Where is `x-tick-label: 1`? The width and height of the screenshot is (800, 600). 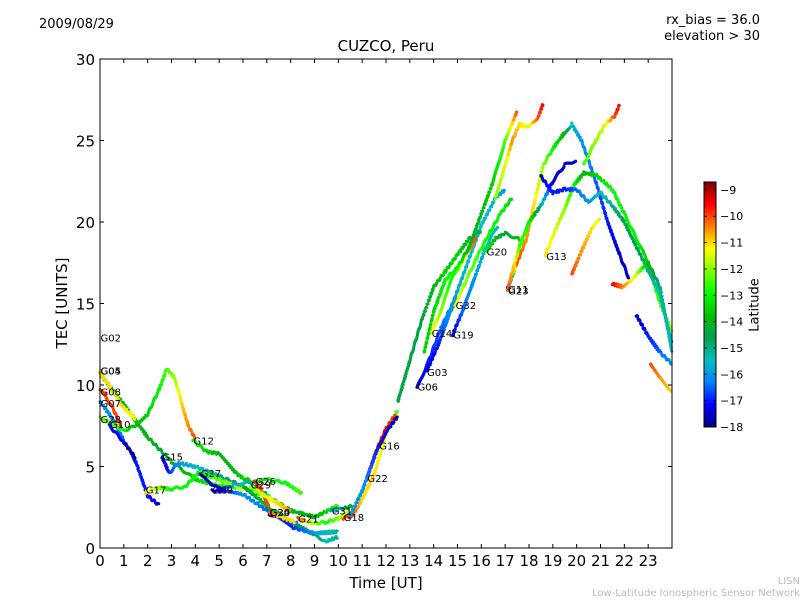 x-tick-label: 1 is located at coordinates (124, 561).